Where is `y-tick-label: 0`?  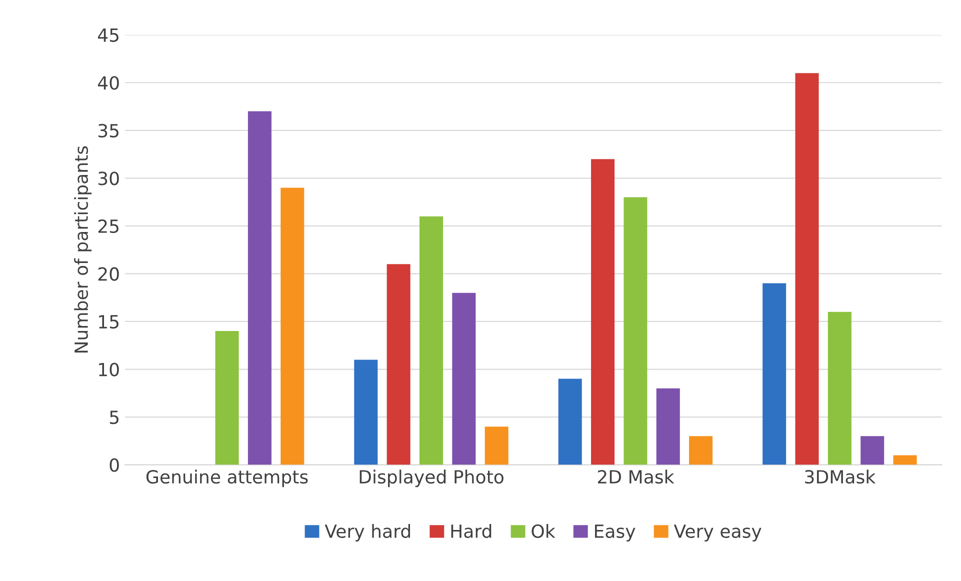 y-tick-label: 0 is located at coordinates (114, 465).